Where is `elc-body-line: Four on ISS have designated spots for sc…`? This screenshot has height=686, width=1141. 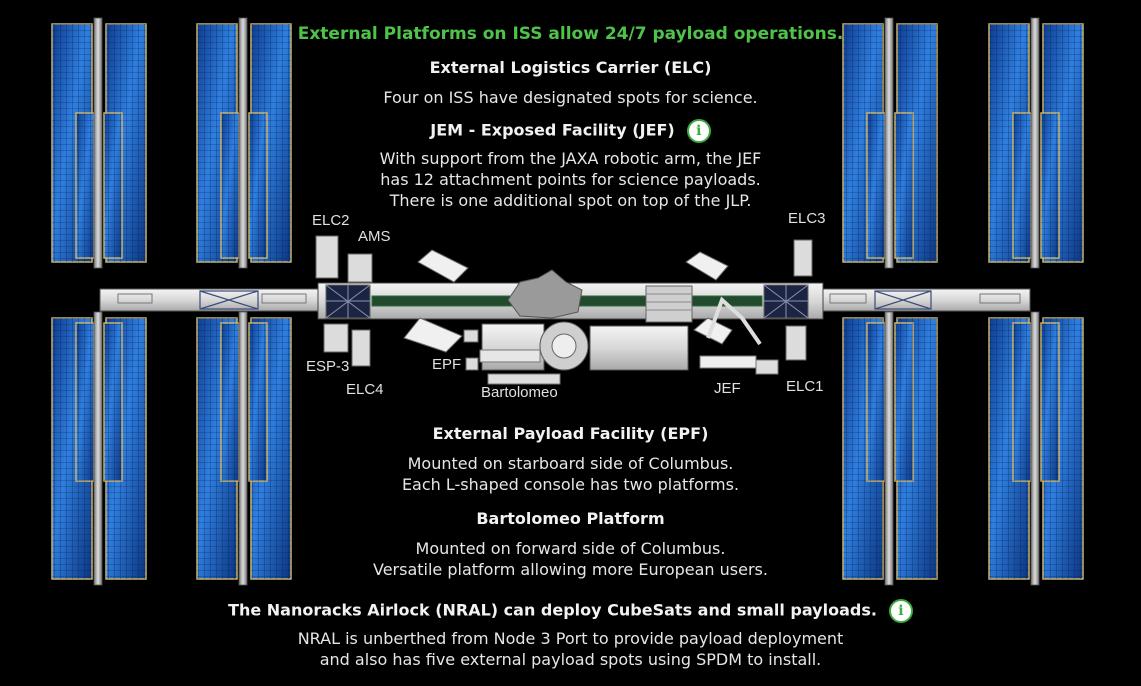
elc-body-line: Four on ISS have designated spots for sc… is located at coordinates (570, 97).